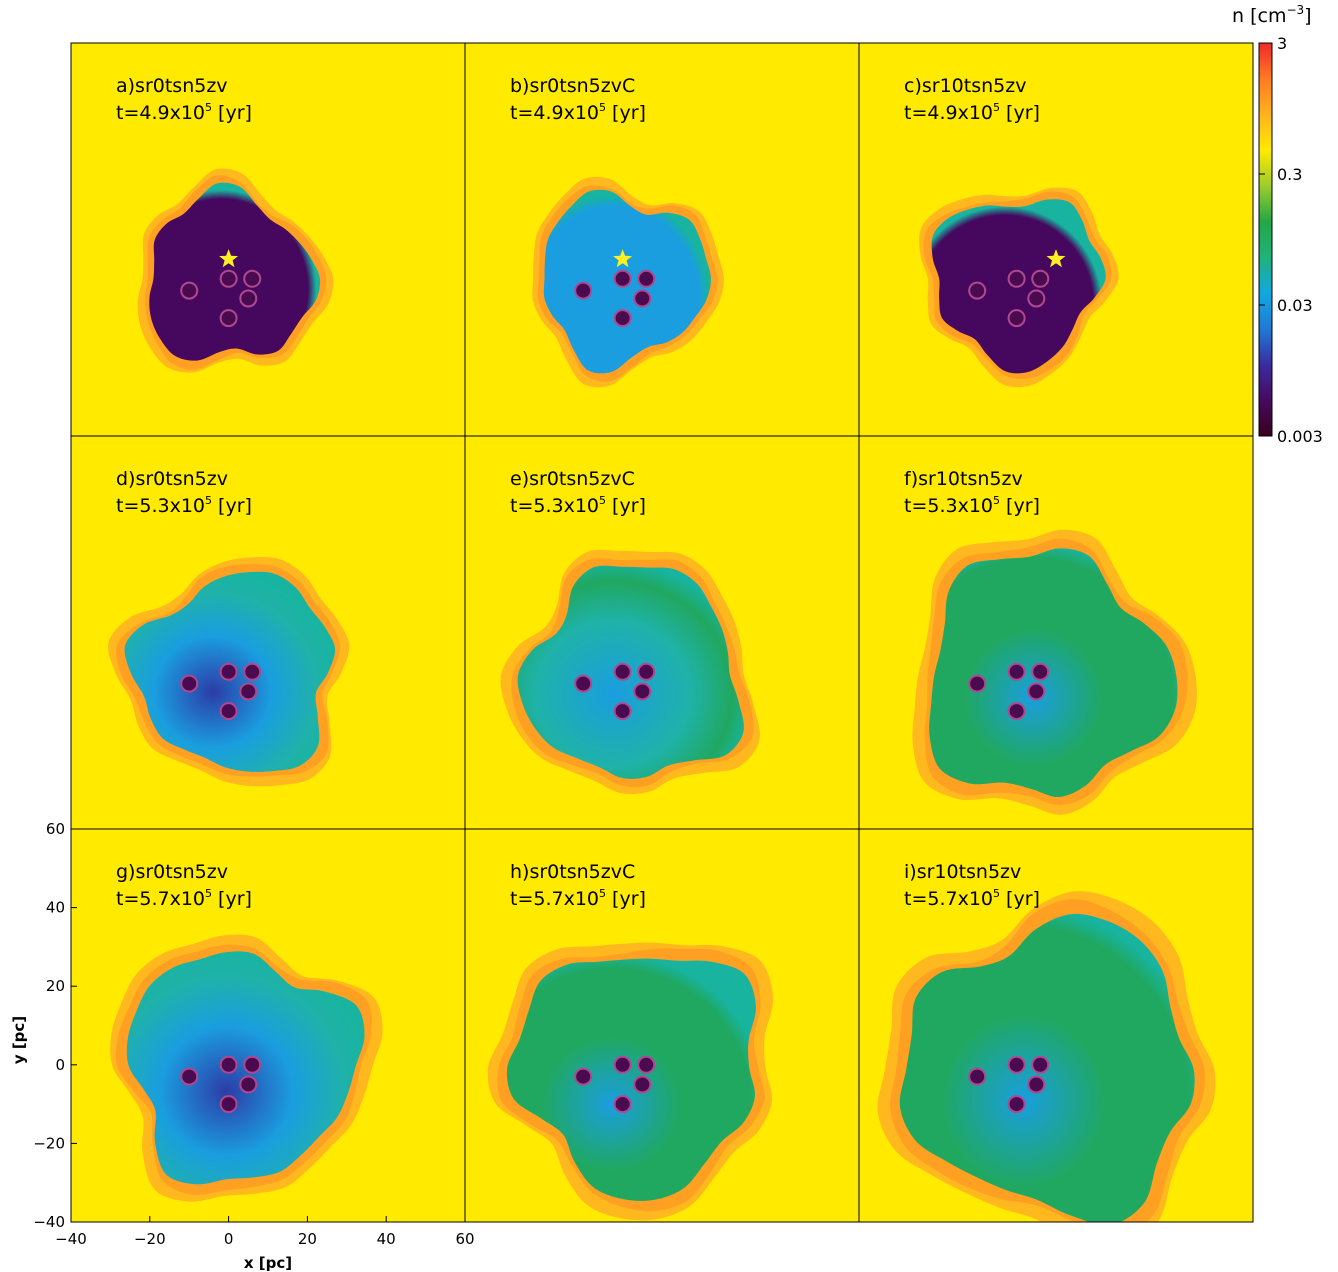 The height and width of the screenshot is (1272, 1338). Describe the element at coordinates (662, 632) in the screenshot. I see `panel-e: e)sr0tsn5zvC t=5.3x105 [yr]` at that location.